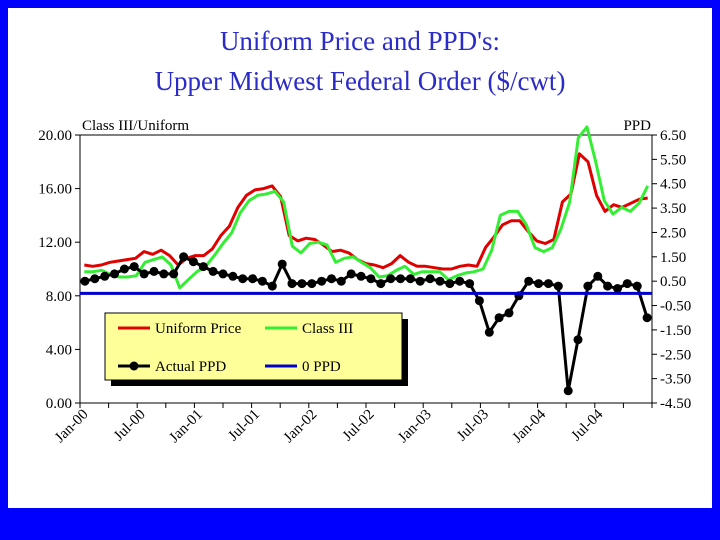  What do you see at coordinates (637, 126) in the screenshot?
I see `right-axis-label: PPD` at bounding box center [637, 126].